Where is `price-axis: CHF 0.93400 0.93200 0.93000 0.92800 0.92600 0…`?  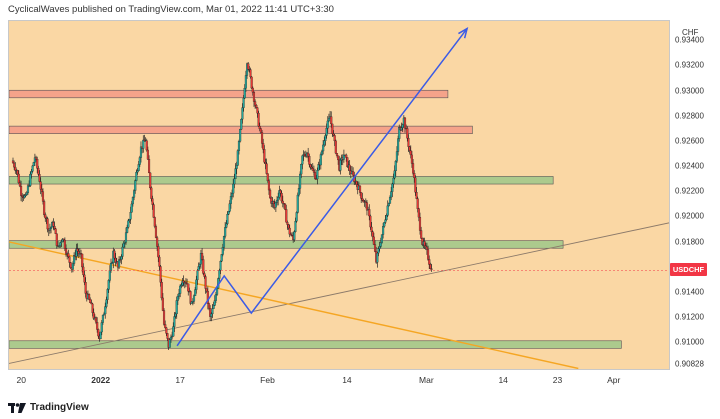
price-axis: CHF 0.93400 0.93200 0.93000 0.92800 0.92600 0… is located at coordinates (695, 195).